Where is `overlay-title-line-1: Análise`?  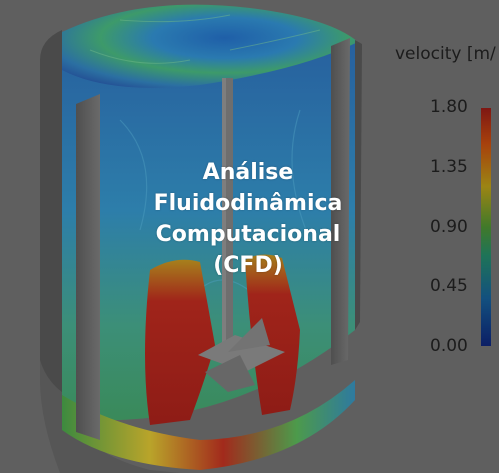 overlay-title-line-1: Análise is located at coordinates (248, 172).